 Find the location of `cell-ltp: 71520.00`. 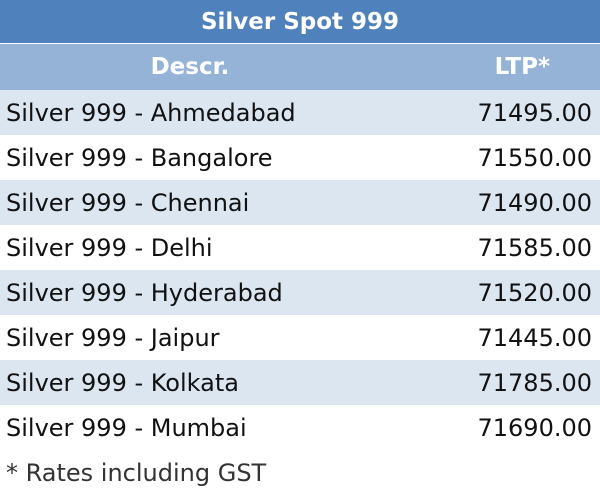

cell-ltp: 71520.00 is located at coordinates (534, 292).